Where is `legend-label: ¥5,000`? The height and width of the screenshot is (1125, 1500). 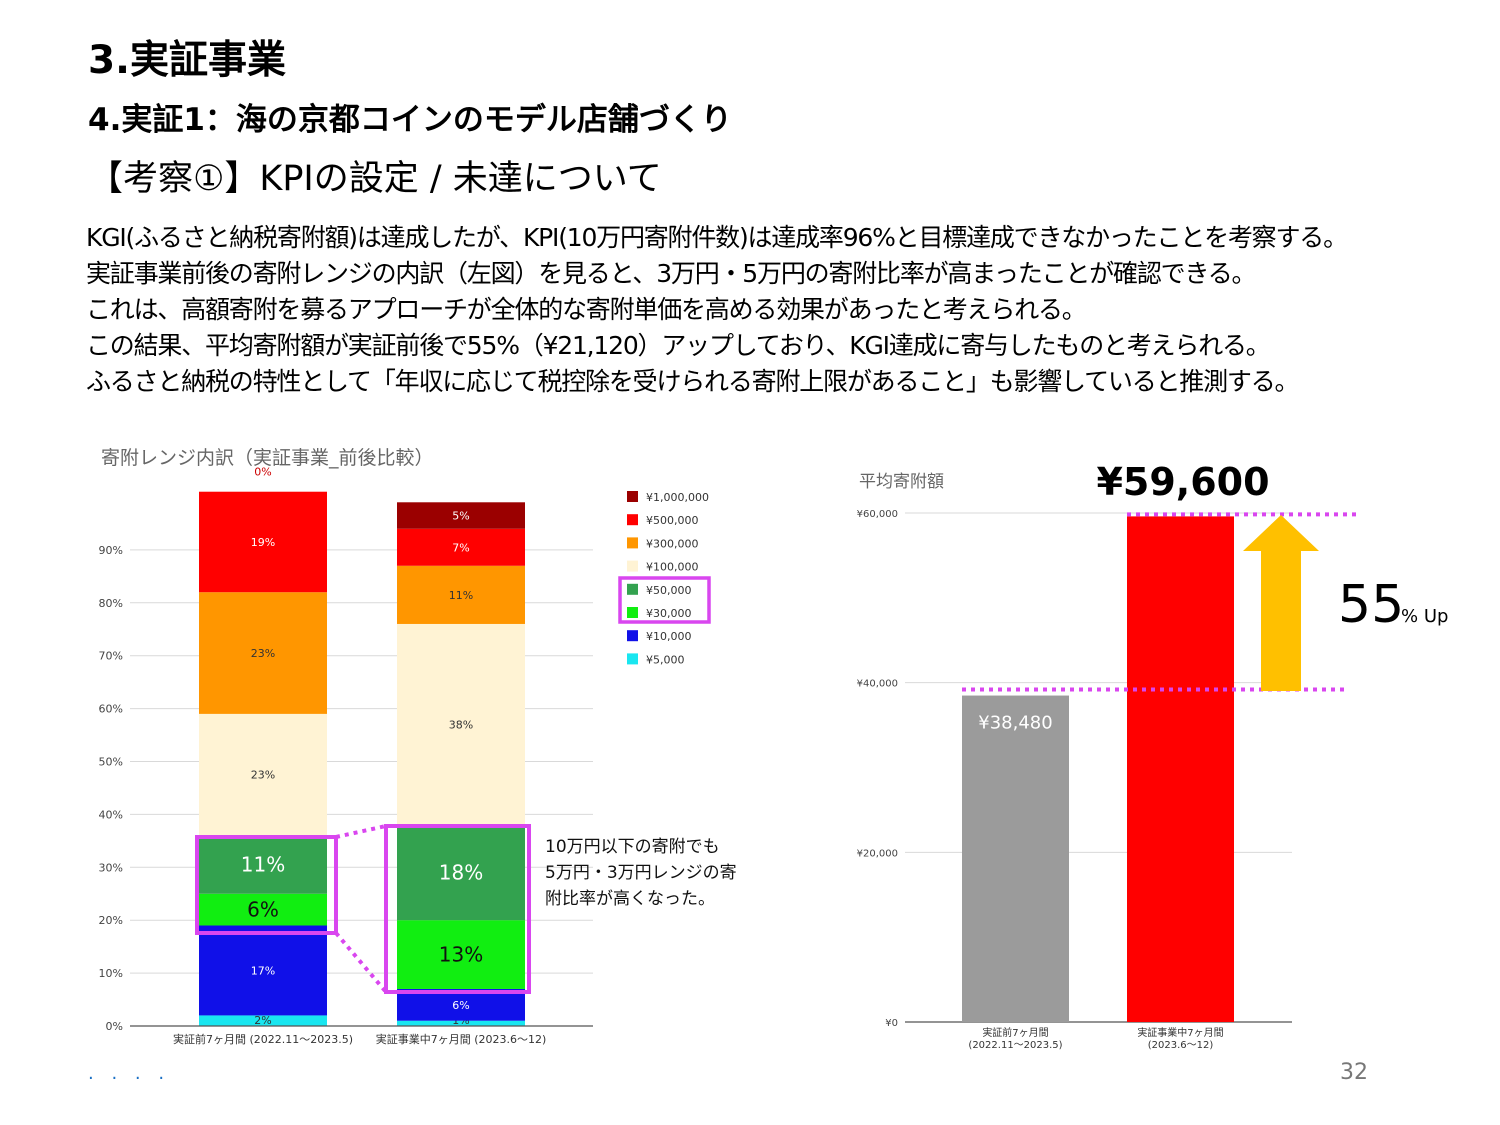 legend-label: ¥5,000 is located at coordinates (665, 659).